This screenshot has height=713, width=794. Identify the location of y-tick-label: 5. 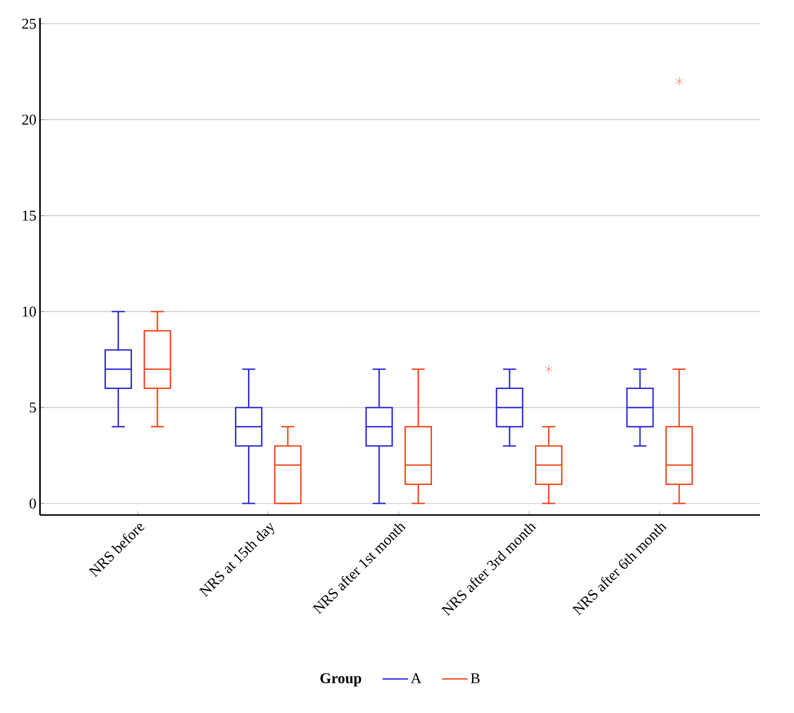
(33, 407).